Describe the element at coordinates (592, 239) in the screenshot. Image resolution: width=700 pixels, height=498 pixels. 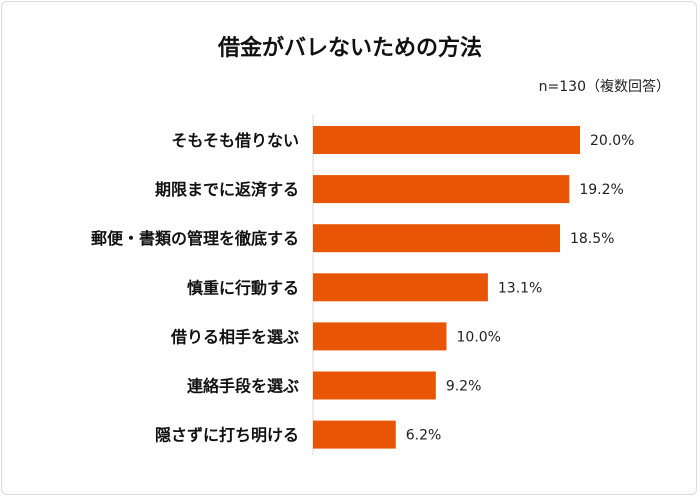
I see `value-label: 18.5%` at that location.